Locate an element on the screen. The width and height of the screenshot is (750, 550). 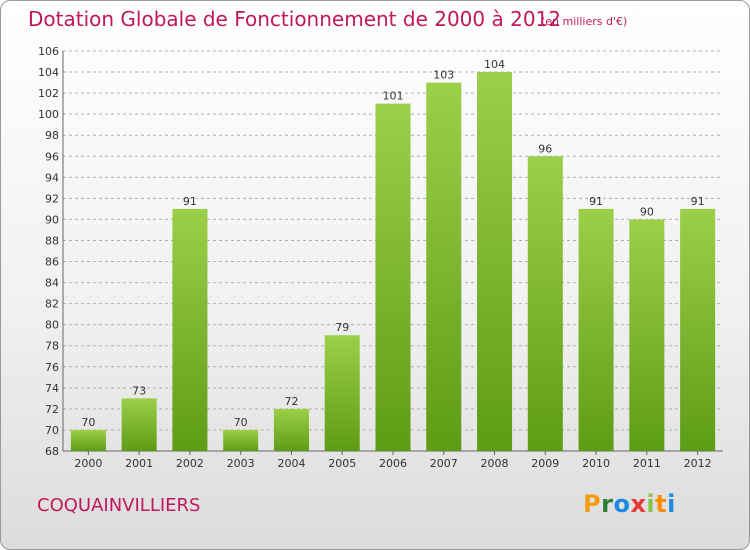
y-tick-label: 102 is located at coordinates (48, 93).